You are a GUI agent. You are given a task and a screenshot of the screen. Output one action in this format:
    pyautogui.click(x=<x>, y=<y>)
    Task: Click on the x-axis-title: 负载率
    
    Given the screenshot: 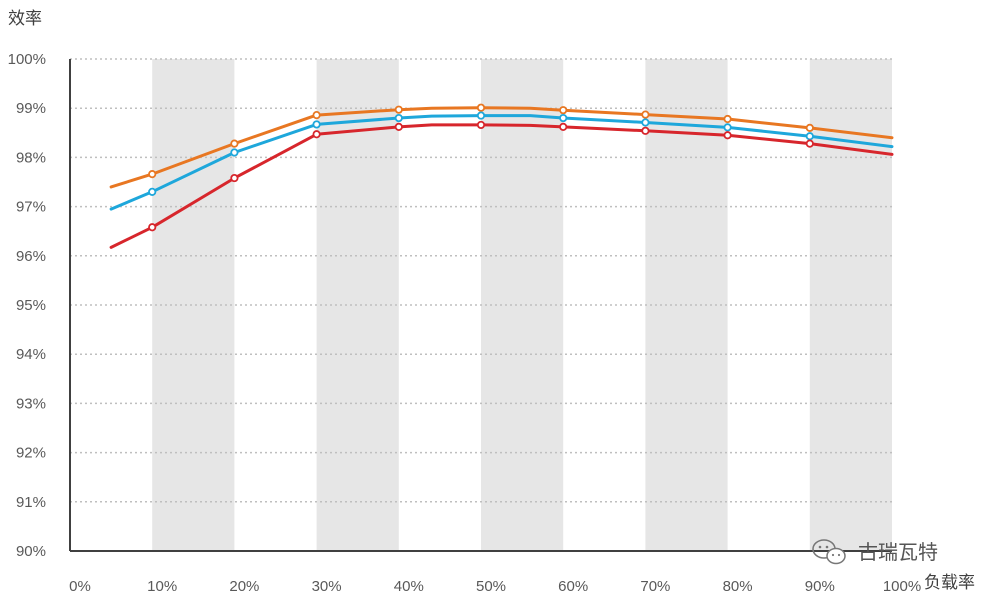 What is the action you would take?
    pyautogui.click(x=949, y=583)
    